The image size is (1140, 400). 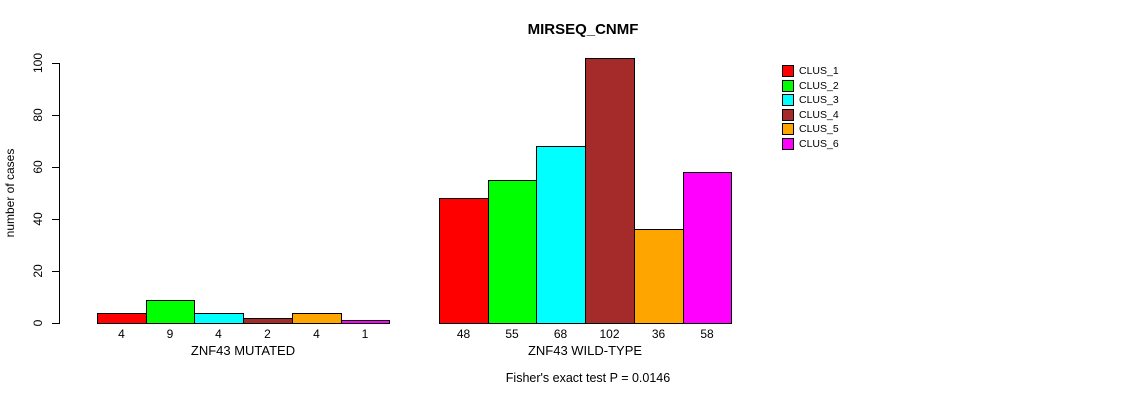 What do you see at coordinates (819, 86) in the screenshot?
I see `legend-label: CLUS_2` at bounding box center [819, 86].